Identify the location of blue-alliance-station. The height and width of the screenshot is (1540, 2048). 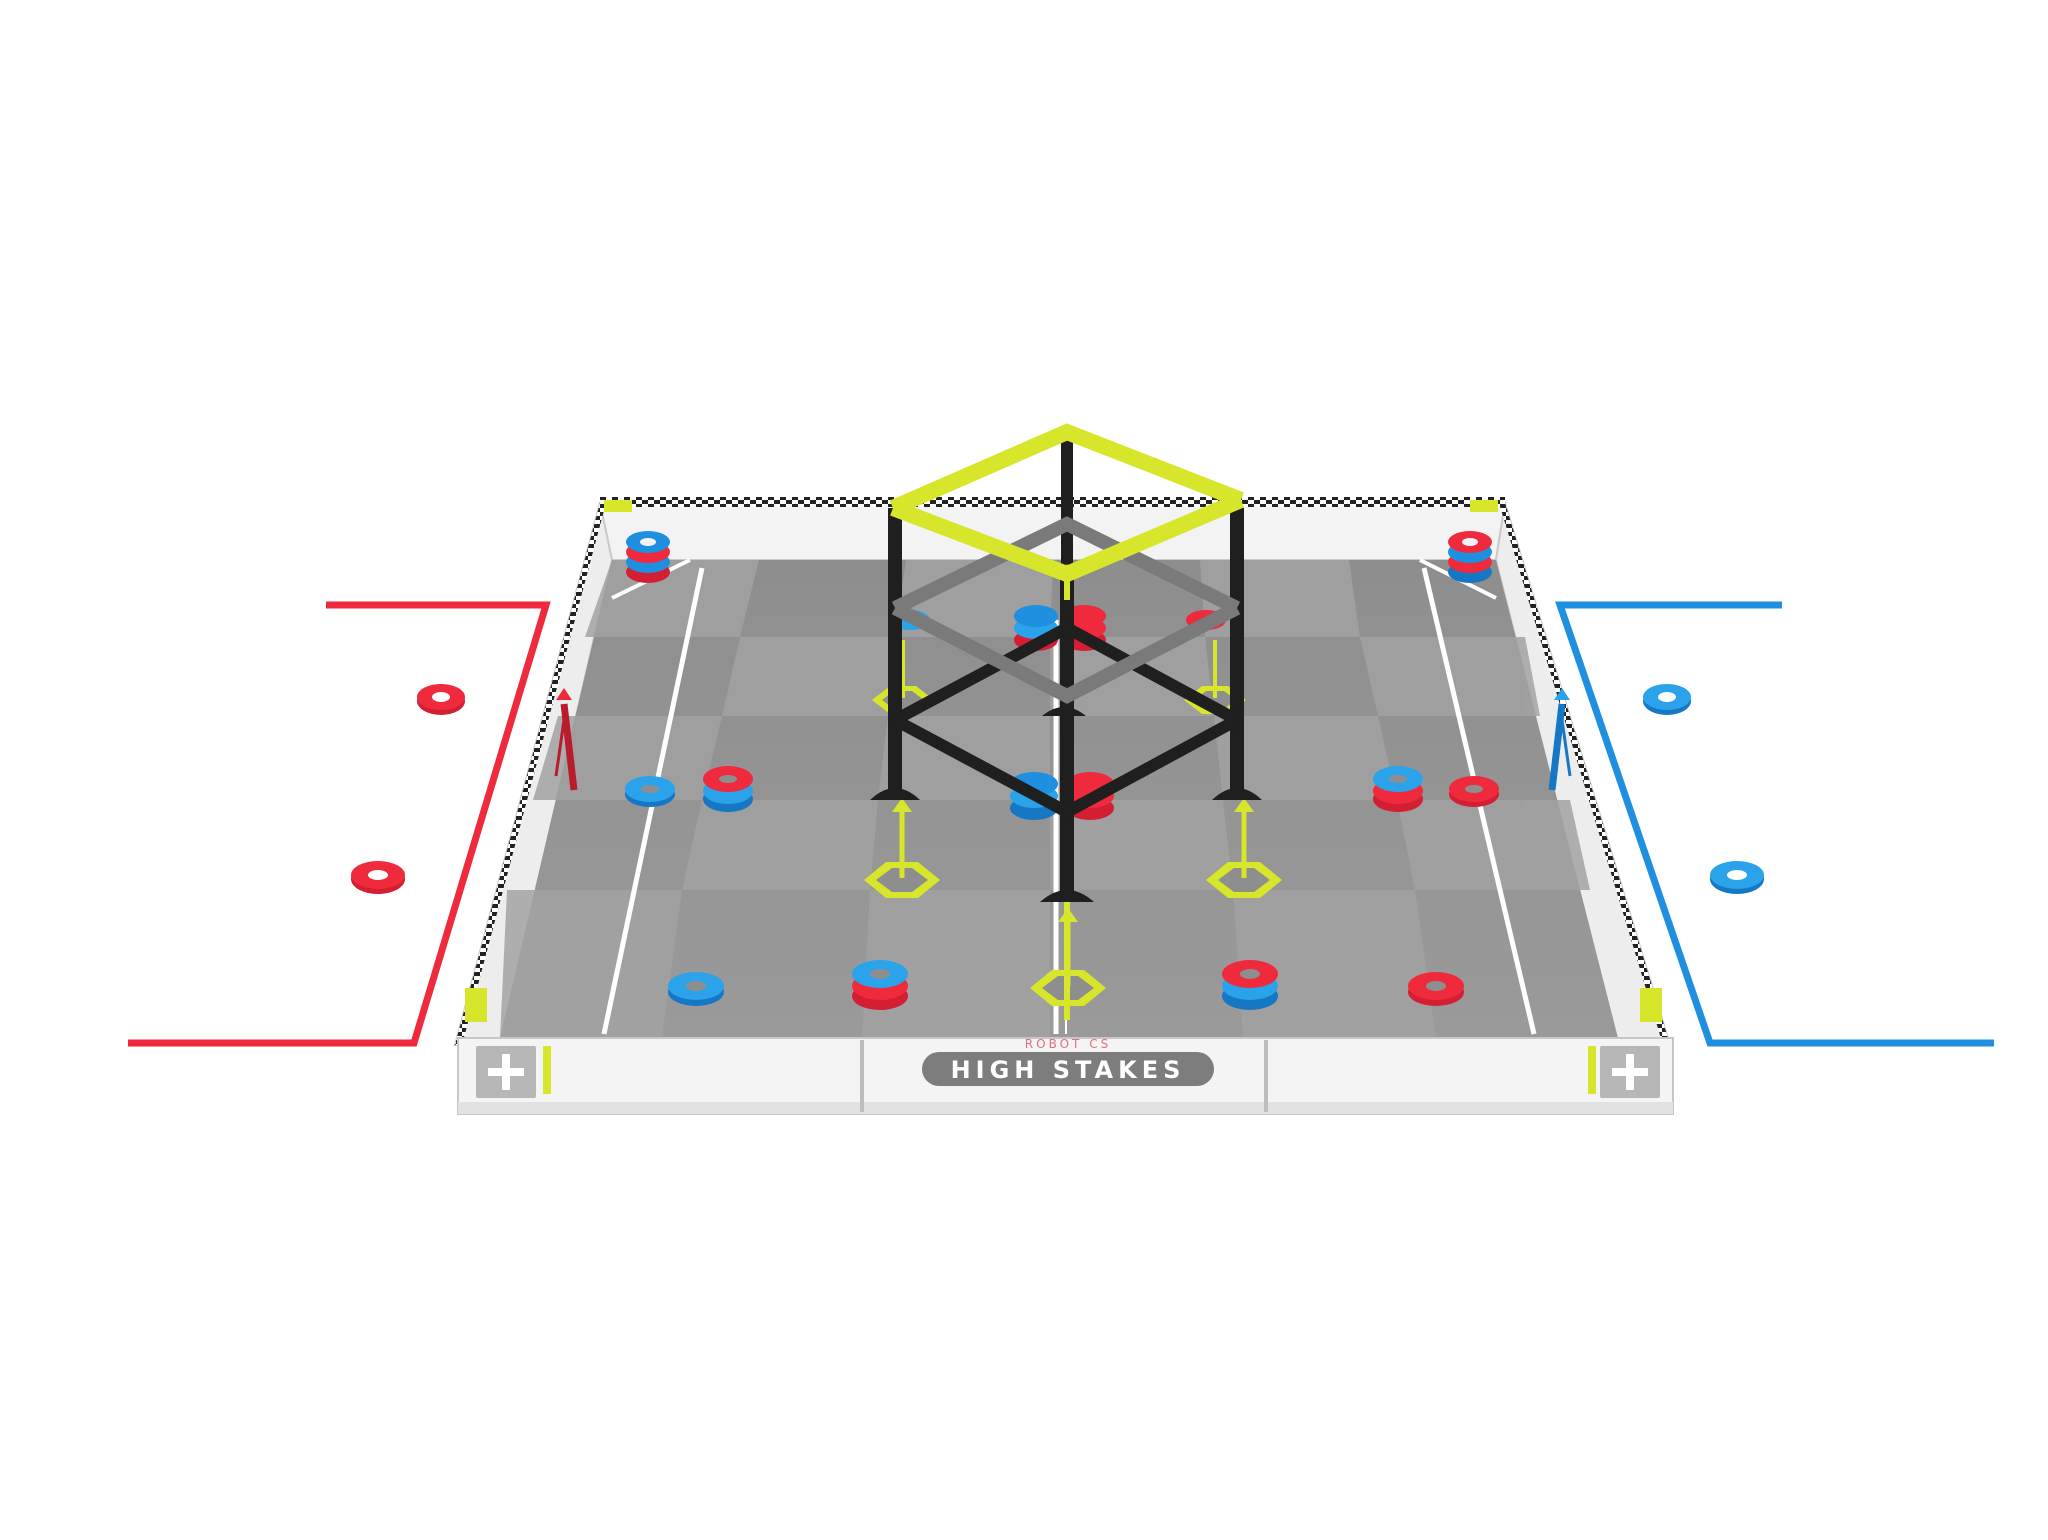
(1774, 824).